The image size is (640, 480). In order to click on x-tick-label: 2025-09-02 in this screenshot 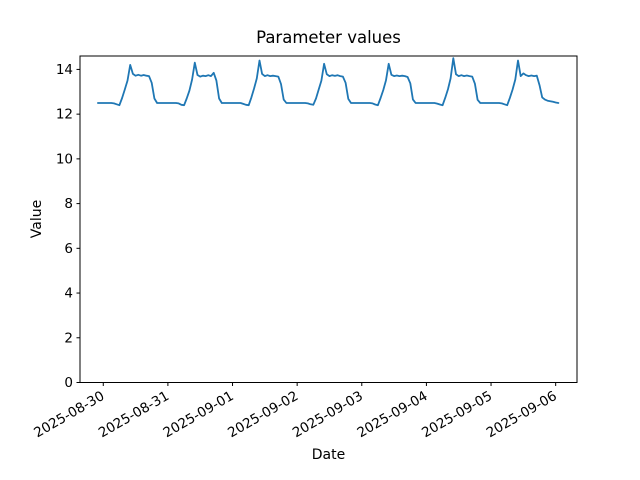, I will do `click(263, 414)`.